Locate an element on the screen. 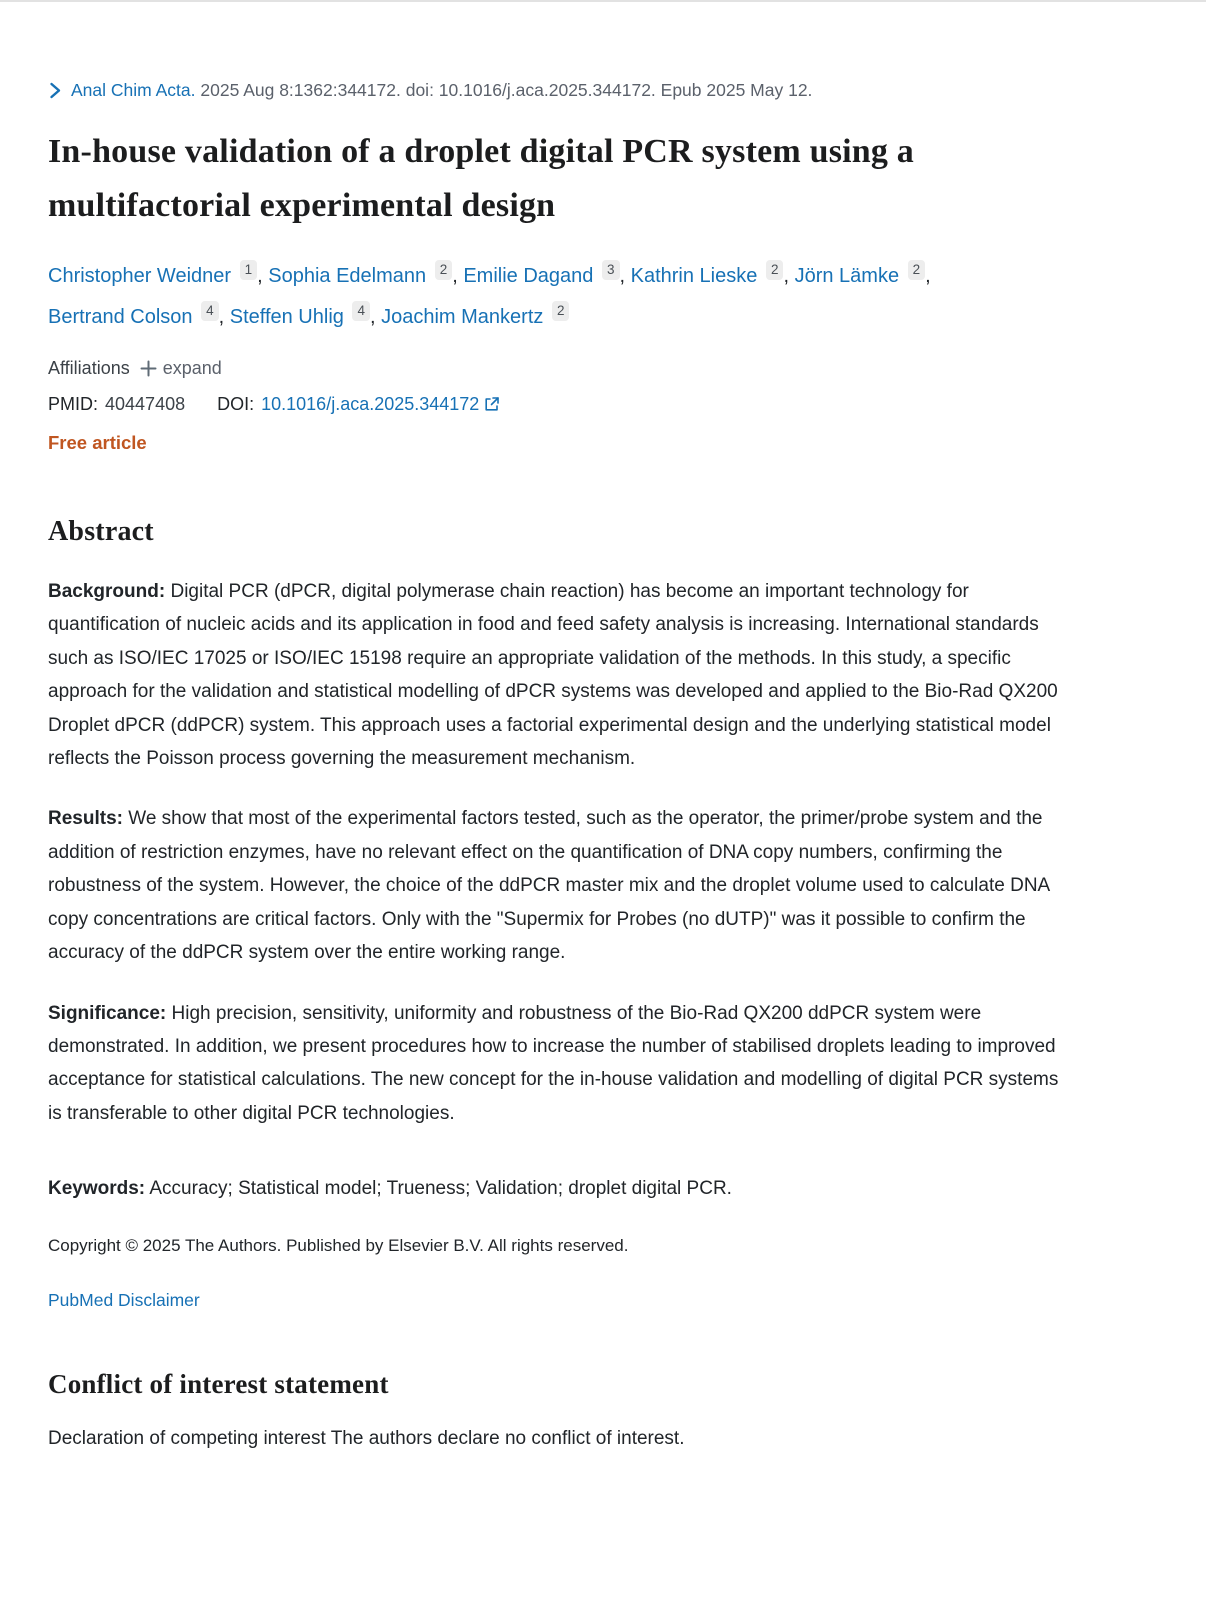 The width and height of the screenshot is (1206, 1603). free-article-badge: Free article is located at coordinates (97, 442).